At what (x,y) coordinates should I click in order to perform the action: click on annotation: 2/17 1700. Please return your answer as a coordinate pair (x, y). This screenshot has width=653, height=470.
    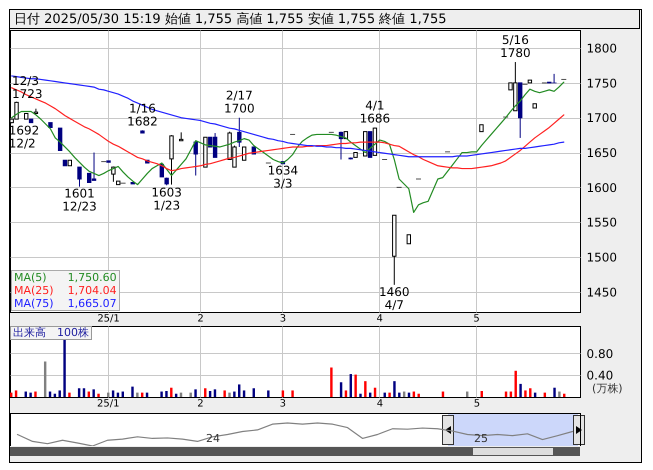
    Looking at the image, I should click on (239, 102).